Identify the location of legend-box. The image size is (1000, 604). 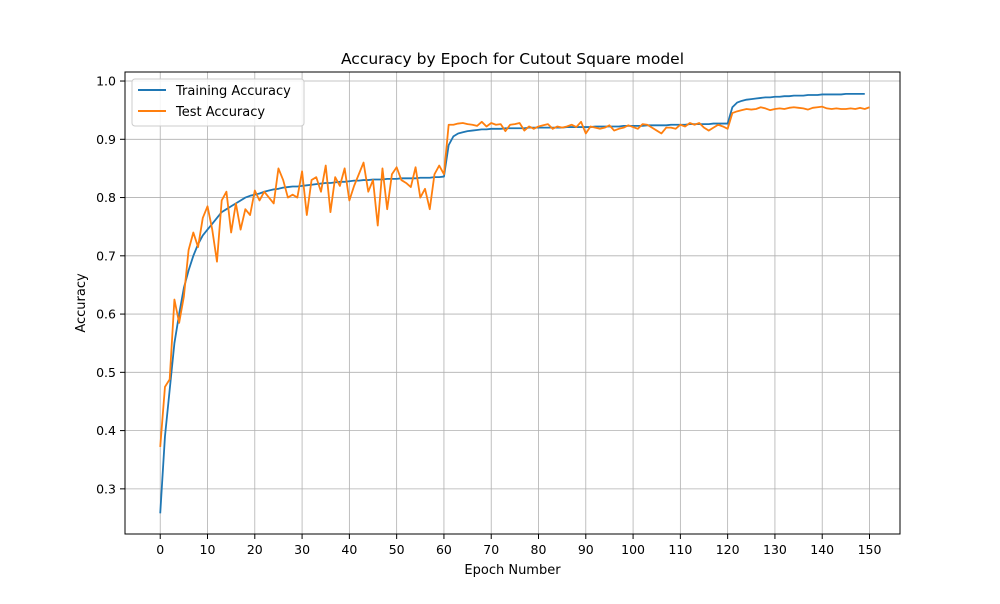
(218, 102).